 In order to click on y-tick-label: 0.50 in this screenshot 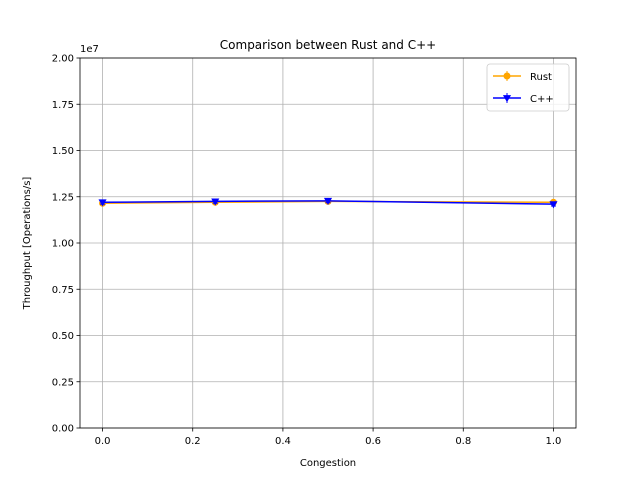, I will do `click(63, 336)`.